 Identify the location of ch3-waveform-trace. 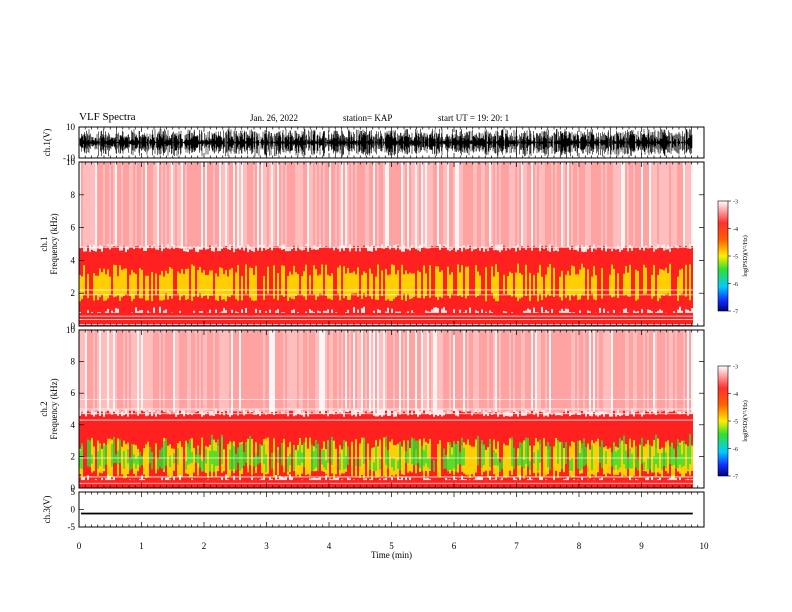
(387, 513).